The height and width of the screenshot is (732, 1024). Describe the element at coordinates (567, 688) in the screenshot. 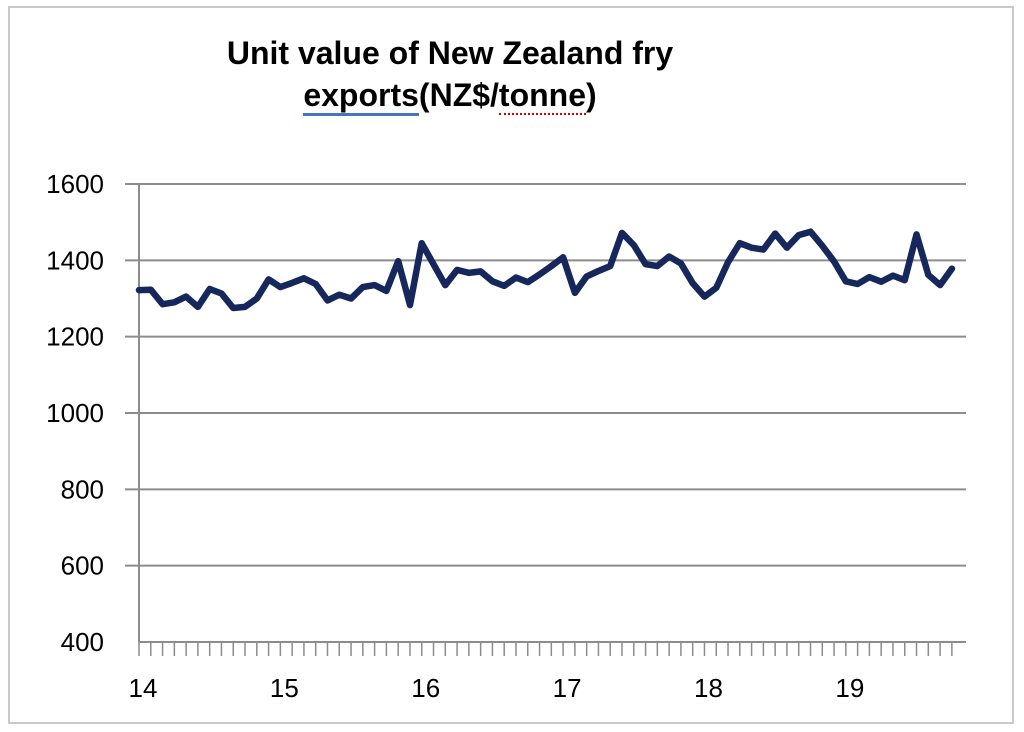

I see `x-tick-label-17: 17` at that location.